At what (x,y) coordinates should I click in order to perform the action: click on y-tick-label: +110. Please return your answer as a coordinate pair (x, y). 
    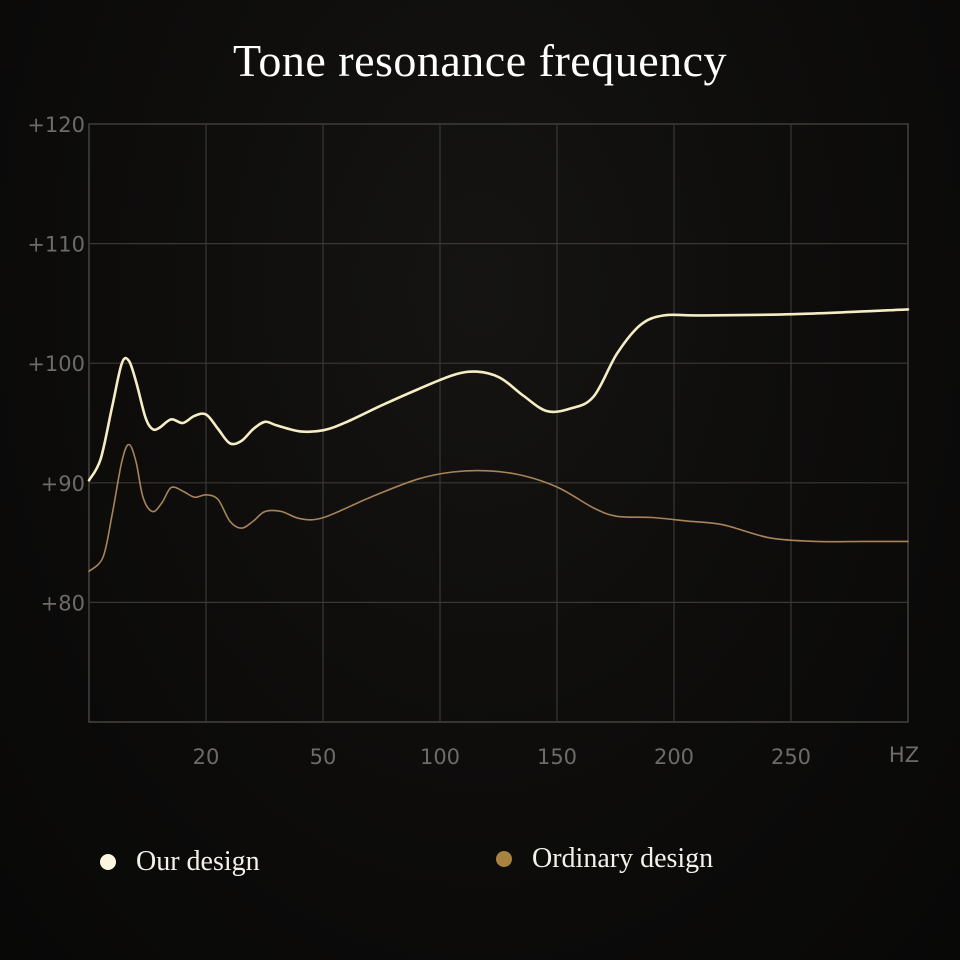
    Looking at the image, I should click on (56, 245).